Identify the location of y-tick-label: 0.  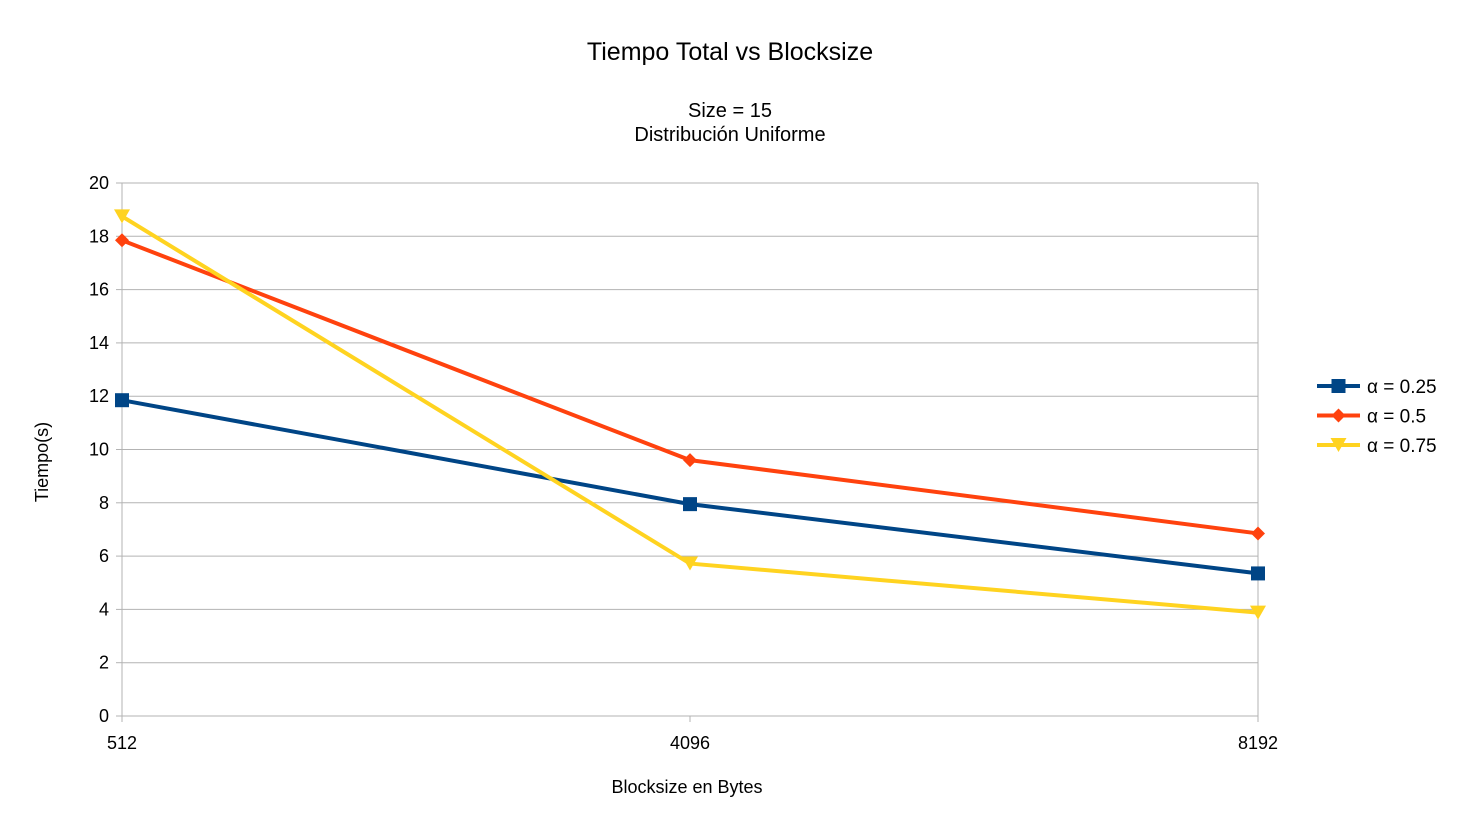
(104, 716).